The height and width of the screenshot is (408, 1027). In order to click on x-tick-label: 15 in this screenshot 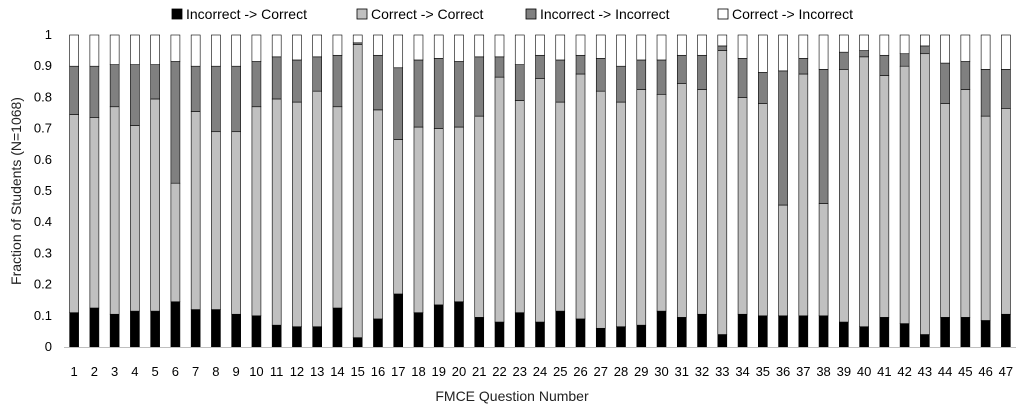, I will do `click(357, 371)`.